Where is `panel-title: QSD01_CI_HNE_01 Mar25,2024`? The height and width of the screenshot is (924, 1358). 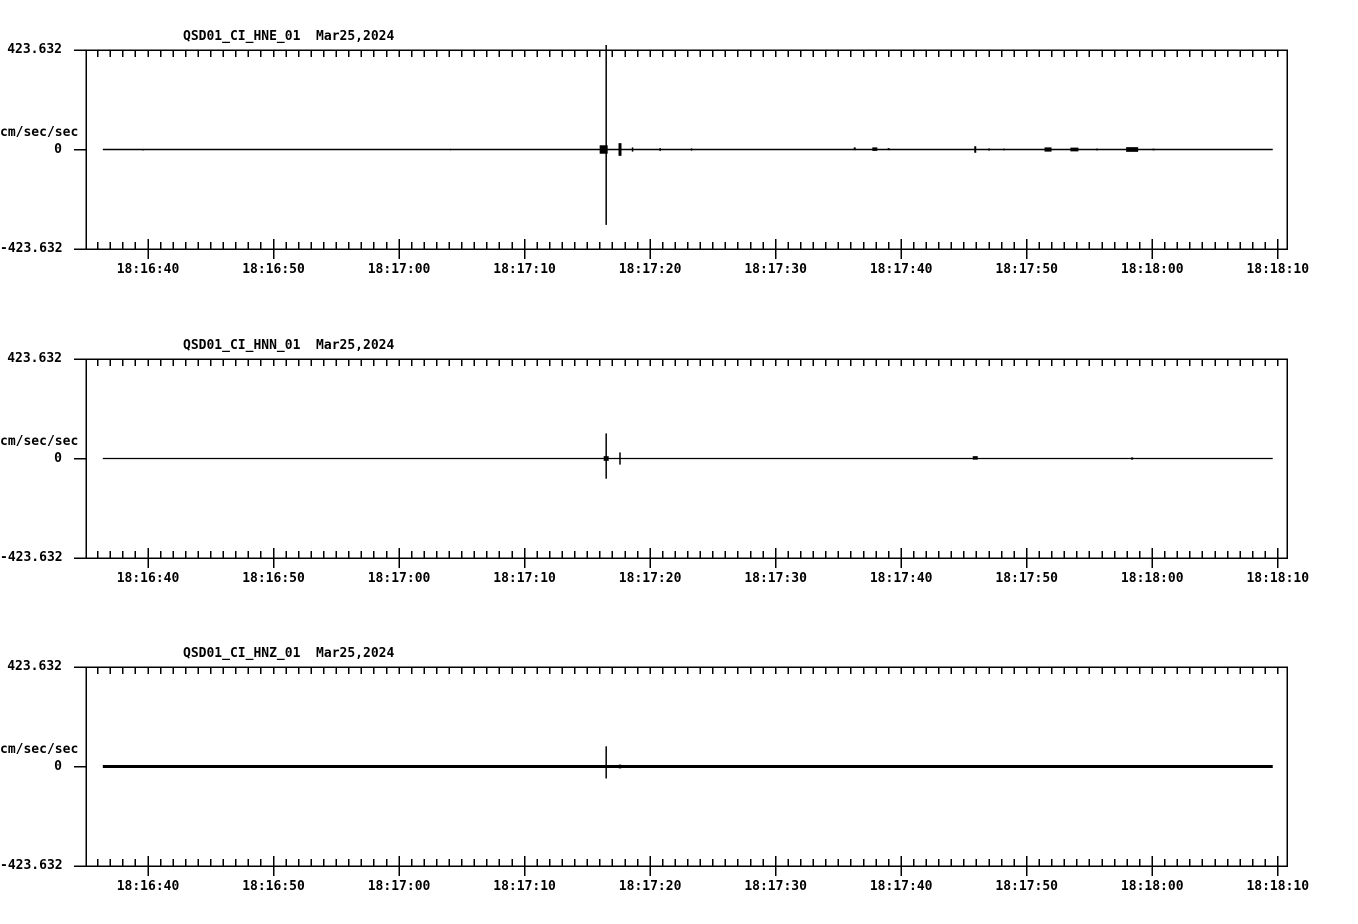
panel-title: QSD01_CI_HNE_01 Mar25,2024 is located at coordinates (289, 36).